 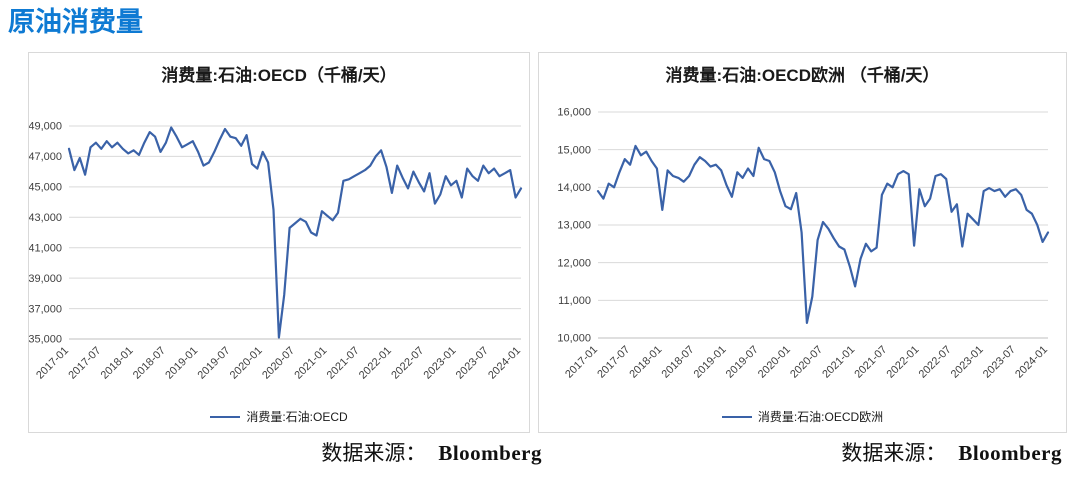 I want to click on svg-text: 13,000, so click(x=574, y=226).